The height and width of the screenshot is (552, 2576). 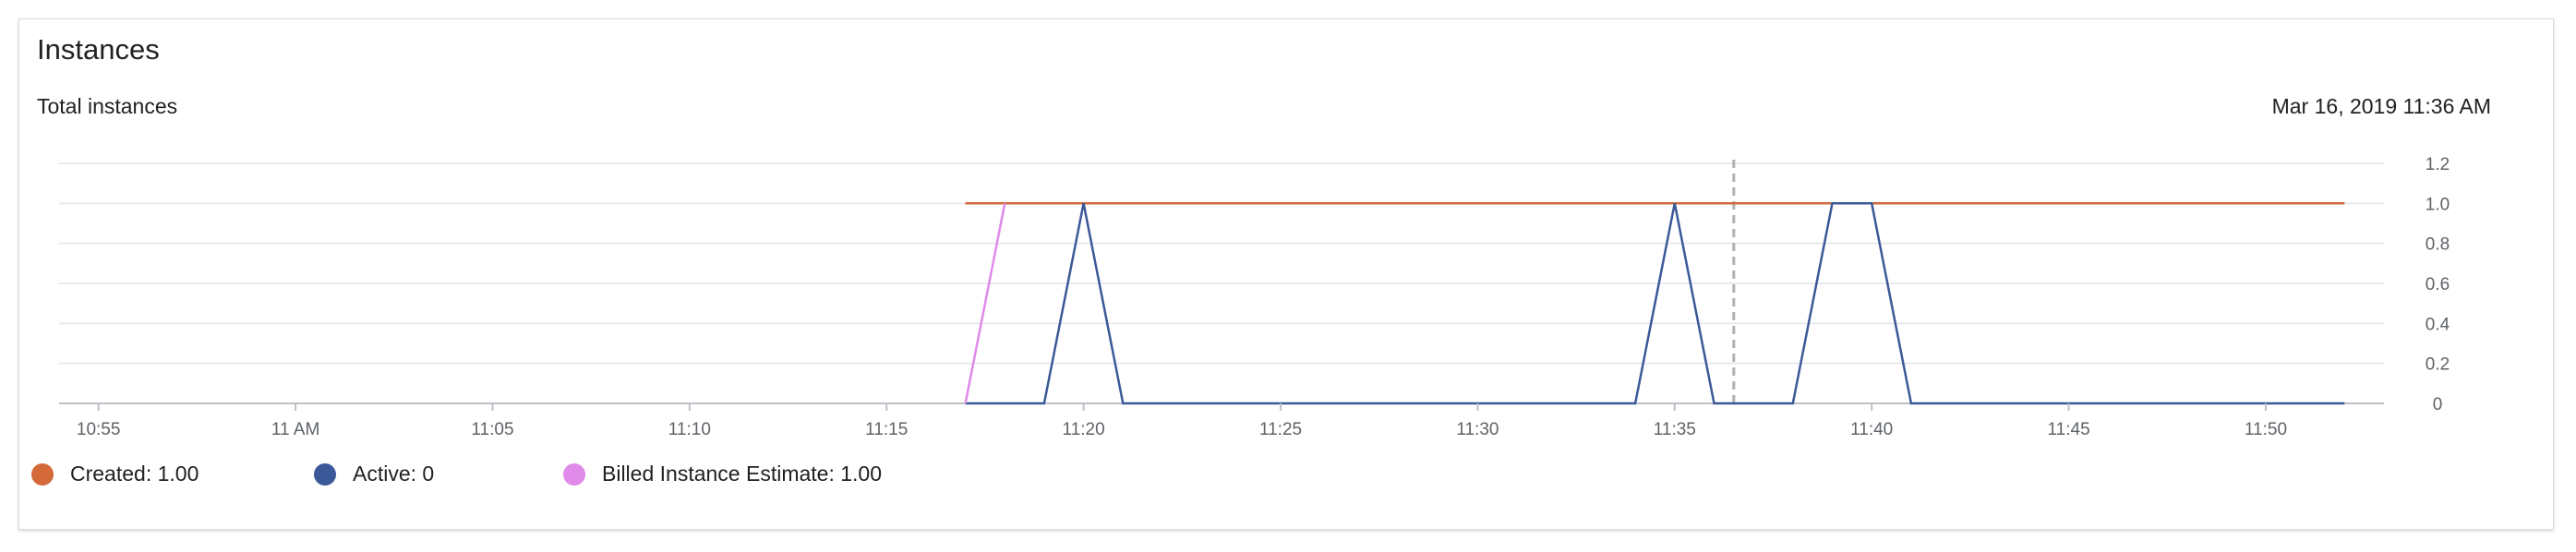 What do you see at coordinates (492, 429) in the screenshot?
I see `x-tick-label: 11:05` at bounding box center [492, 429].